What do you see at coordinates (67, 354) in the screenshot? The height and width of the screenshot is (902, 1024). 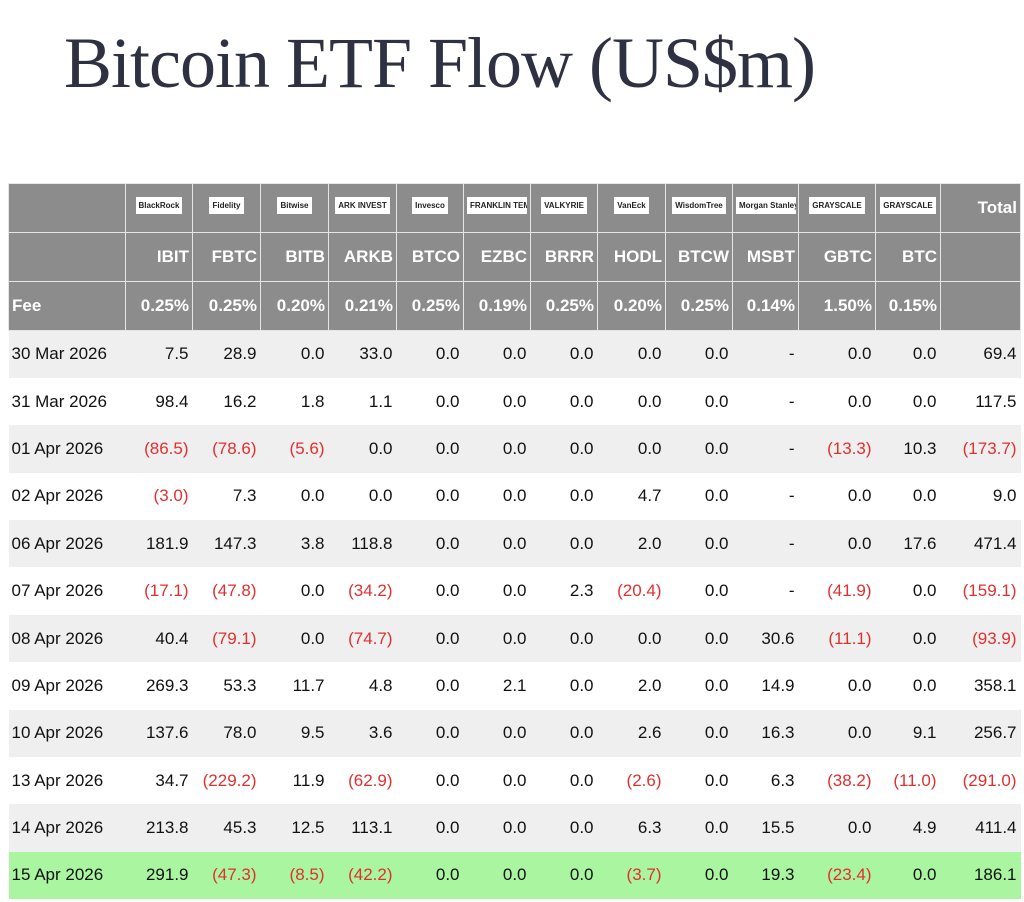 I see `date-cell: 30 Mar 2026` at bounding box center [67, 354].